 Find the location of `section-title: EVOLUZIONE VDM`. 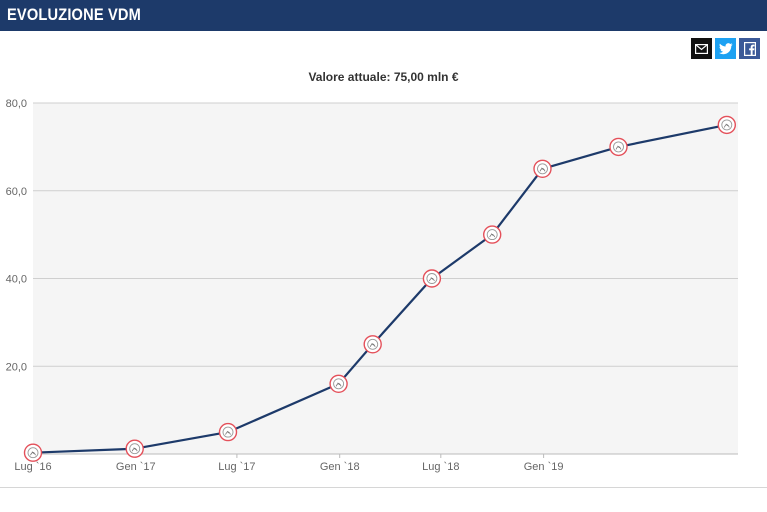

section-title: EVOLUZIONE VDM is located at coordinates (74, 14).